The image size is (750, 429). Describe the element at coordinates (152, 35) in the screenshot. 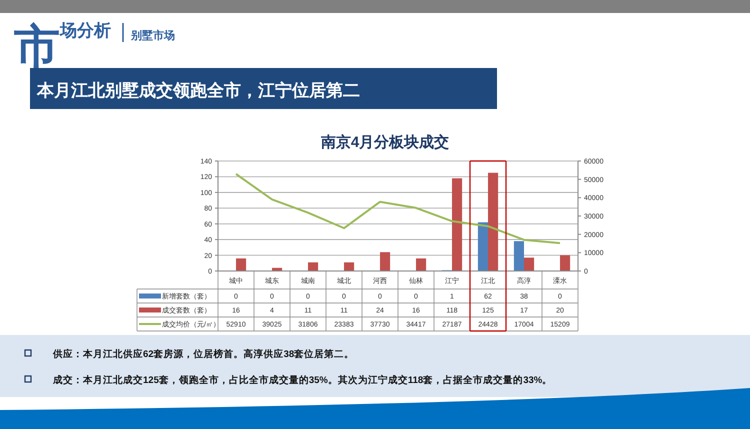

I see `text: 别墅市场` at that location.